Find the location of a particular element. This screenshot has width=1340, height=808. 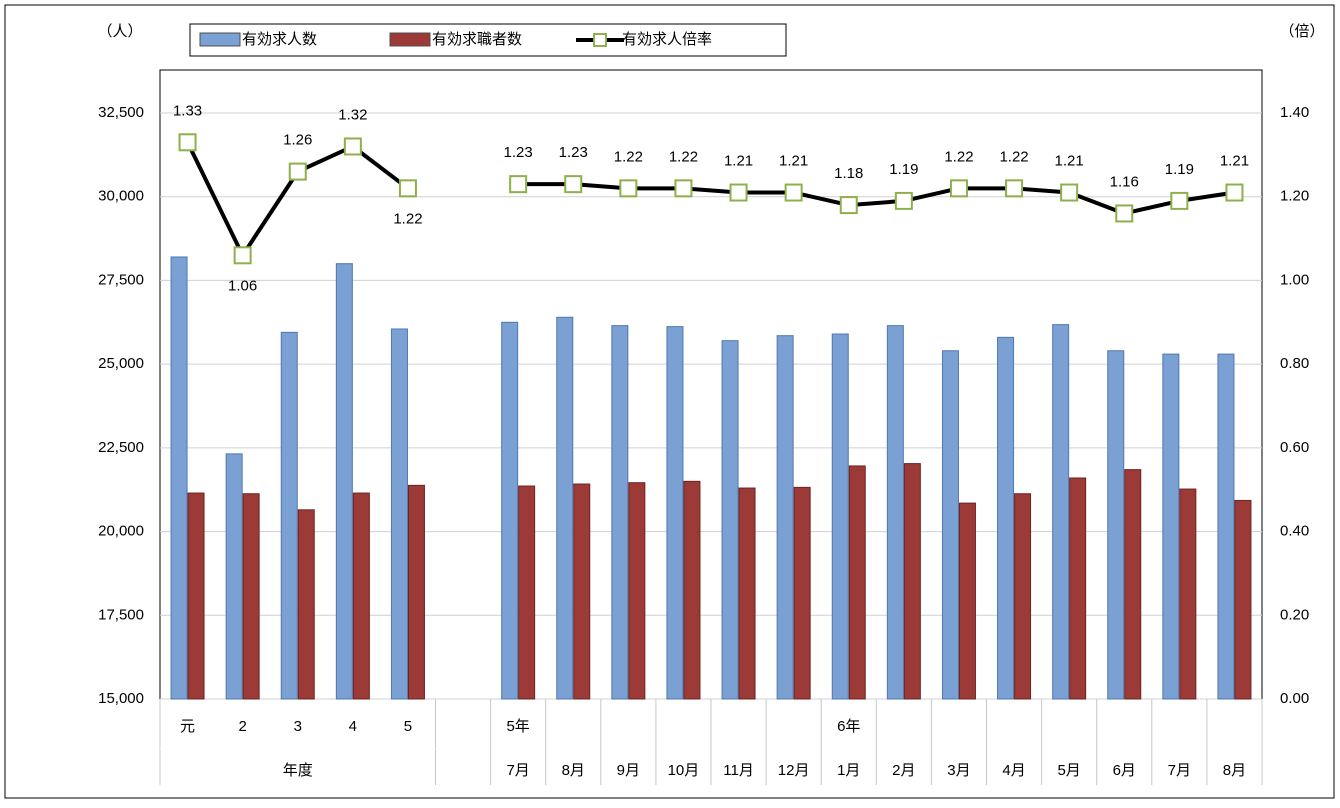

y2-tick-label: 1.40 is located at coordinates (1294, 112).